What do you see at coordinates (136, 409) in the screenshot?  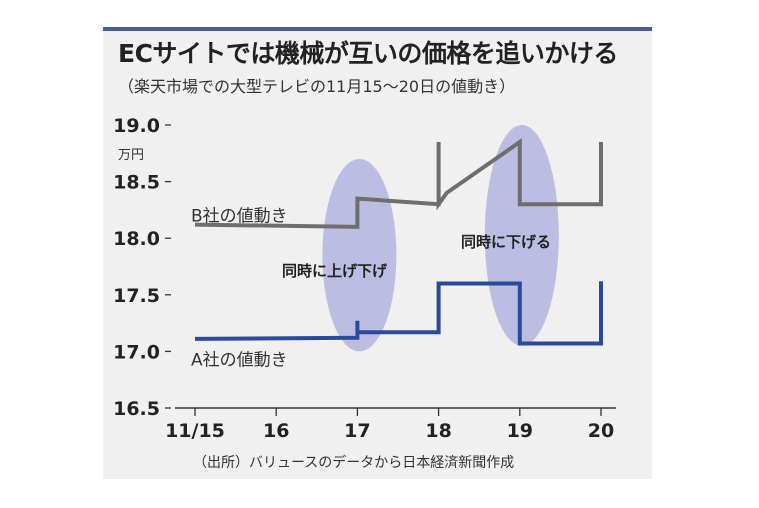 I see `y-tick-label-5: 16.5` at bounding box center [136, 409].